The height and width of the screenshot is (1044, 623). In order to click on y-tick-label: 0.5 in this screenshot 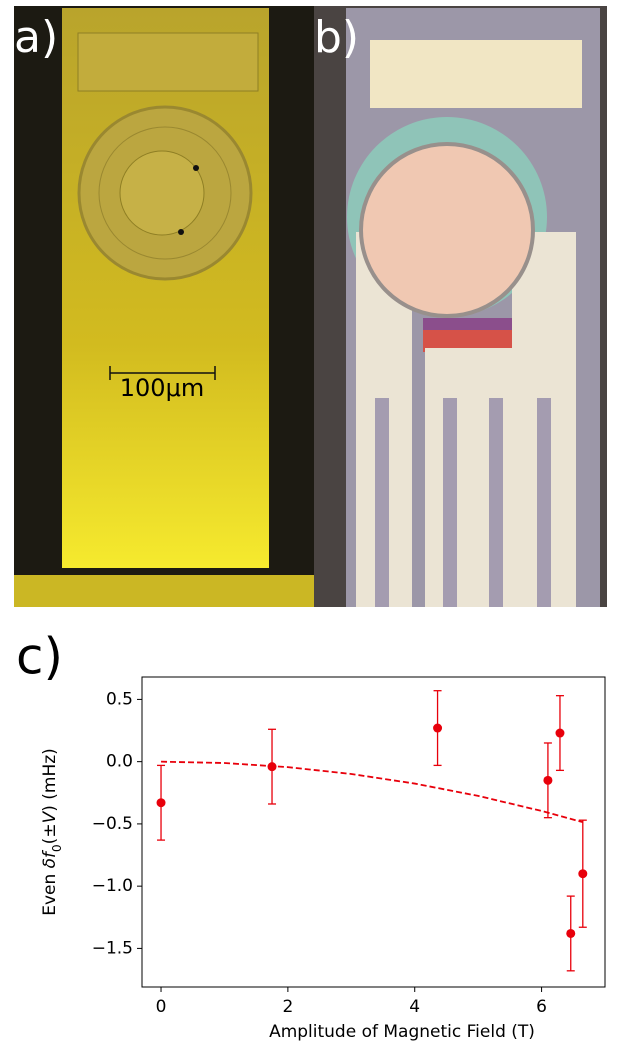, I will do `click(119, 699)`.